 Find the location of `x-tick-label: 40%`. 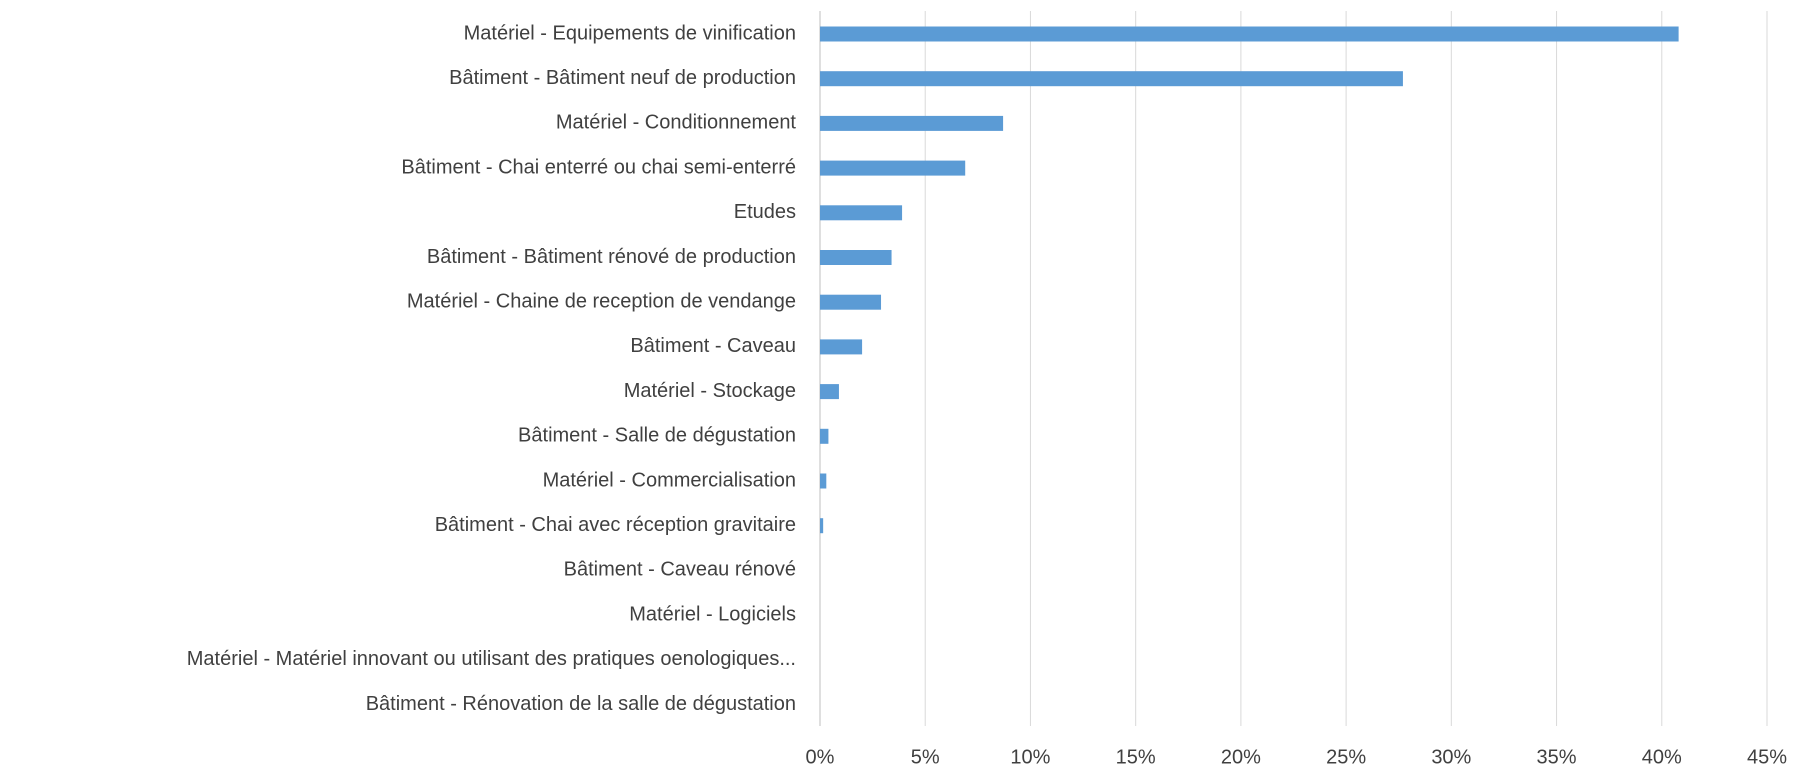

x-tick-label: 40% is located at coordinates (1662, 757).